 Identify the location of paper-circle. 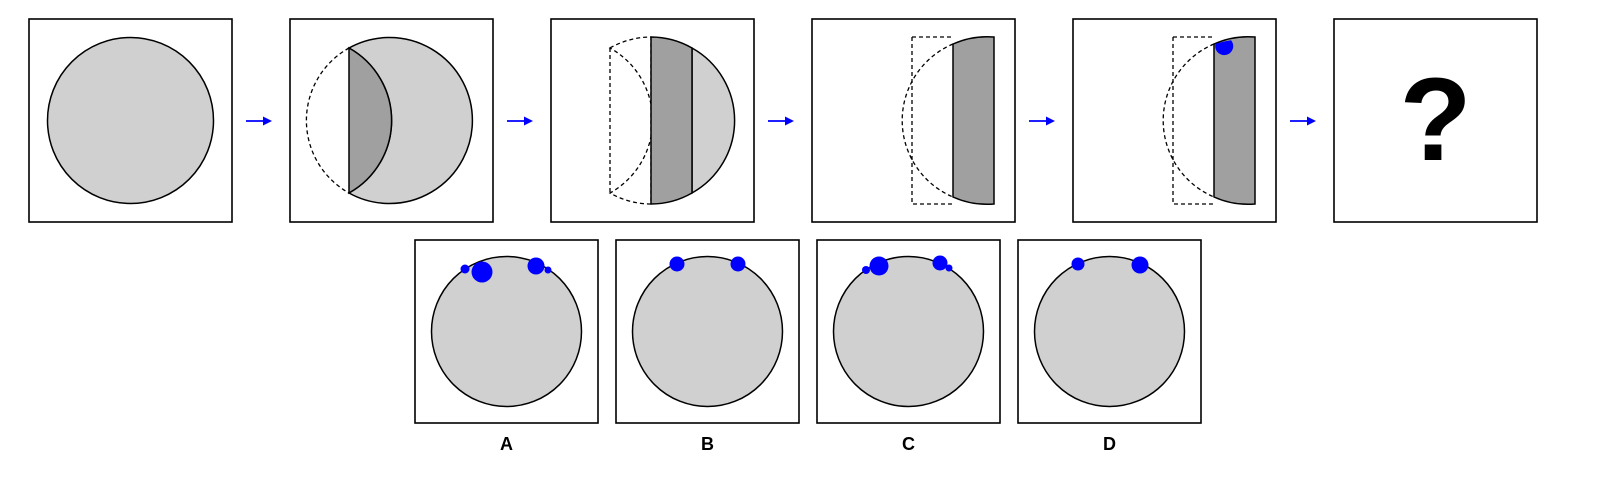
(130, 120).